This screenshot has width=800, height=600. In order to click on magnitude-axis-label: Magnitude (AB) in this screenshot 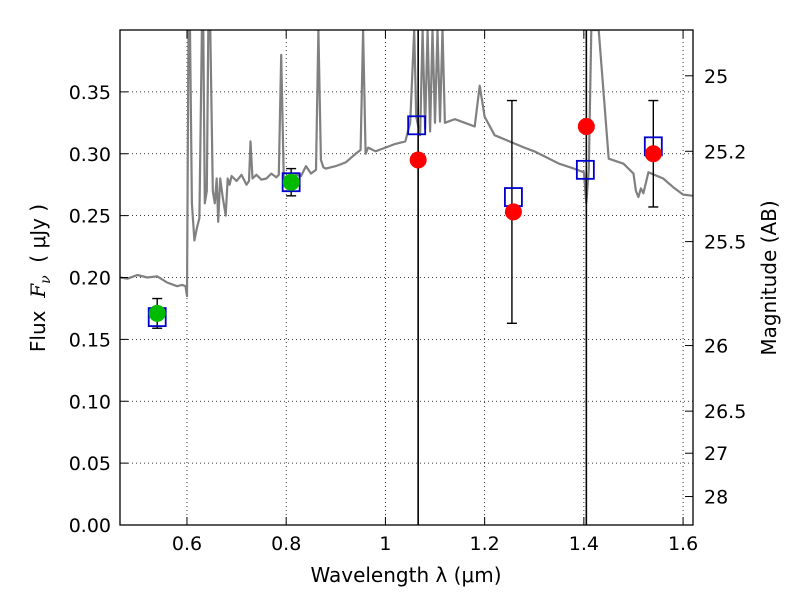, I will do `click(769, 277)`.